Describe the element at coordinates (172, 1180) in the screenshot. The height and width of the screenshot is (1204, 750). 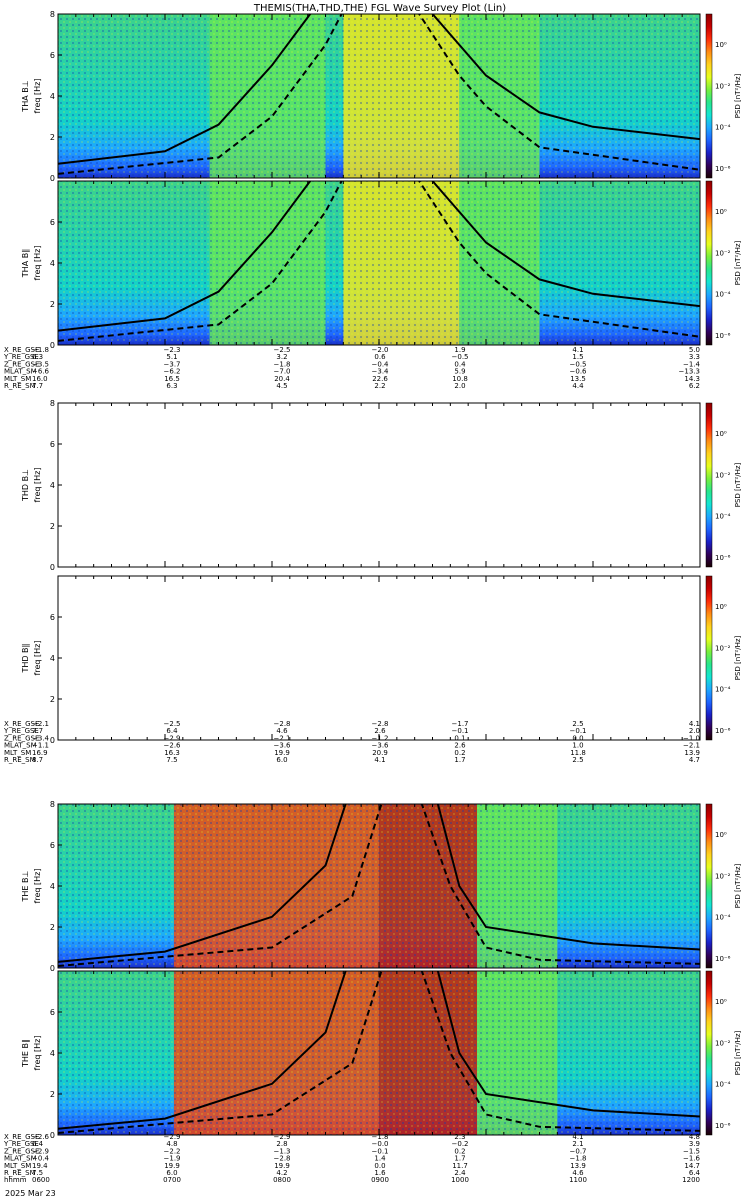
I see `ephemeris-value: 0700` at that location.